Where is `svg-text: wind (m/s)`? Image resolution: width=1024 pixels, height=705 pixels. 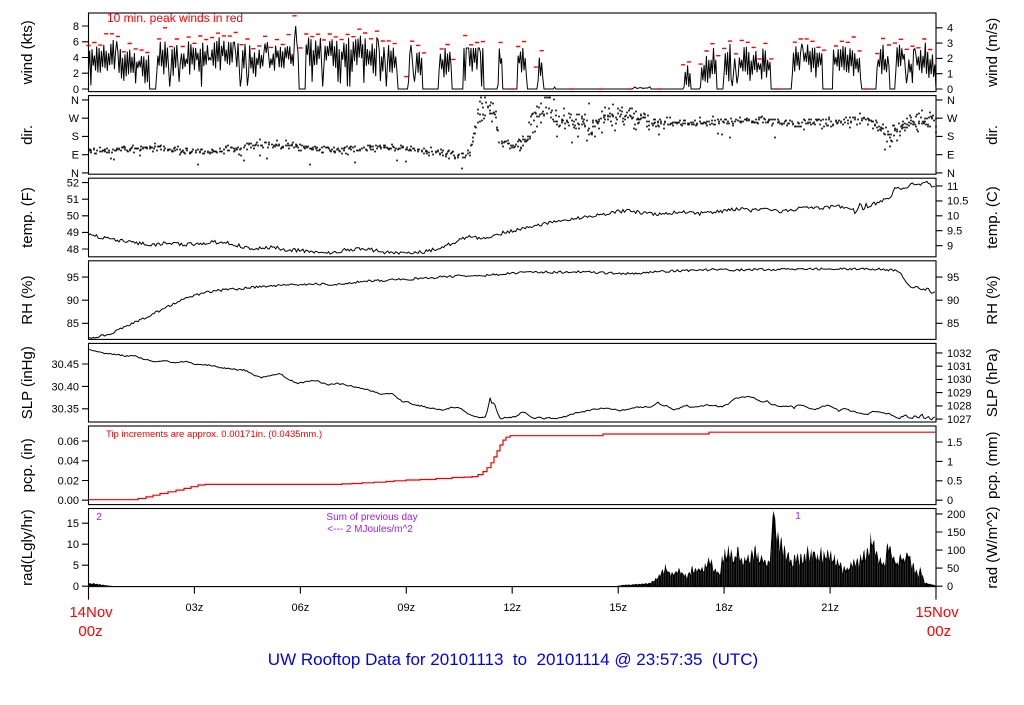 svg-text: wind (m/s) is located at coordinates (992, 53).